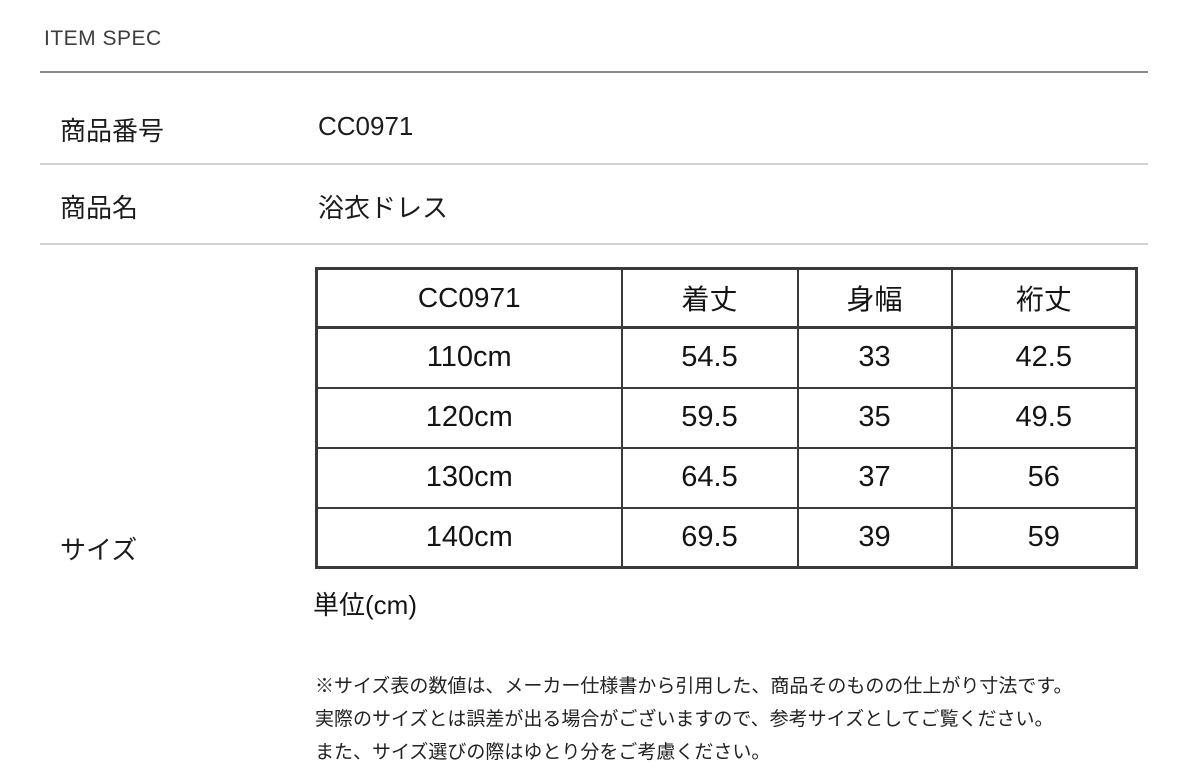  I want to click on spec-label-product-name: 商品名, so click(99, 208).